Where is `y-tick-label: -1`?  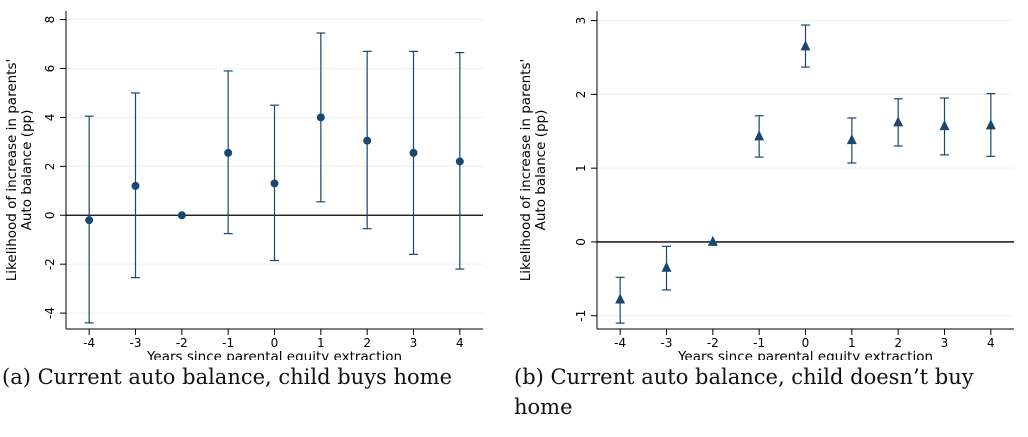 y-tick-label: -1 is located at coordinates (581, 316).